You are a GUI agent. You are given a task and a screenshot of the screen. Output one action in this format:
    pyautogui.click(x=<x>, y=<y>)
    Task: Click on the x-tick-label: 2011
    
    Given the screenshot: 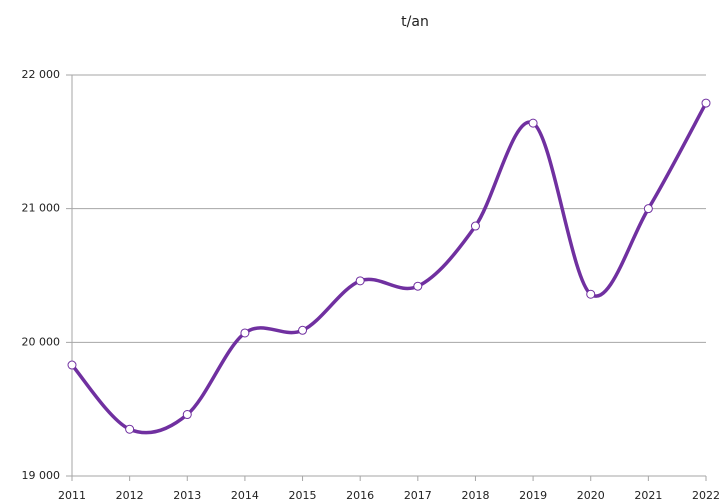 What is the action you would take?
    pyautogui.click(x=72, y=495)
    